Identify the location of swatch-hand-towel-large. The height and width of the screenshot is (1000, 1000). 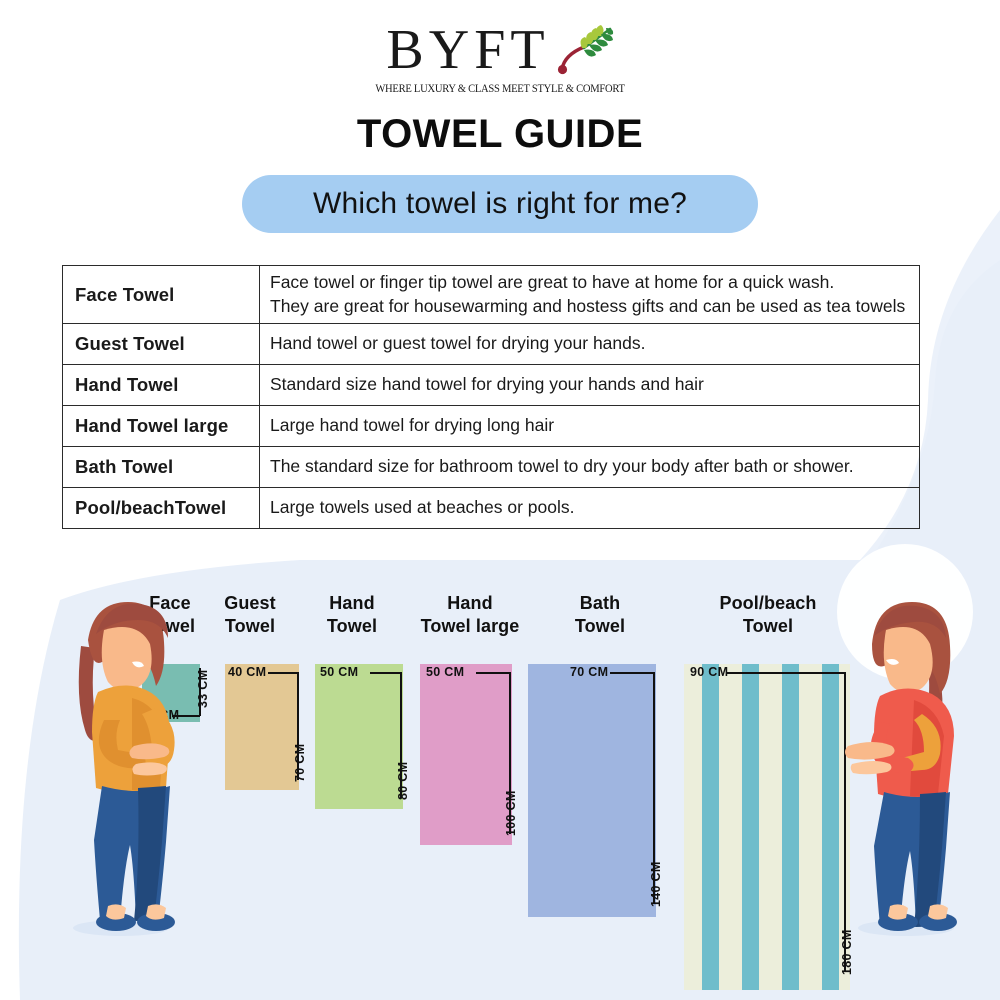
(466, 754).